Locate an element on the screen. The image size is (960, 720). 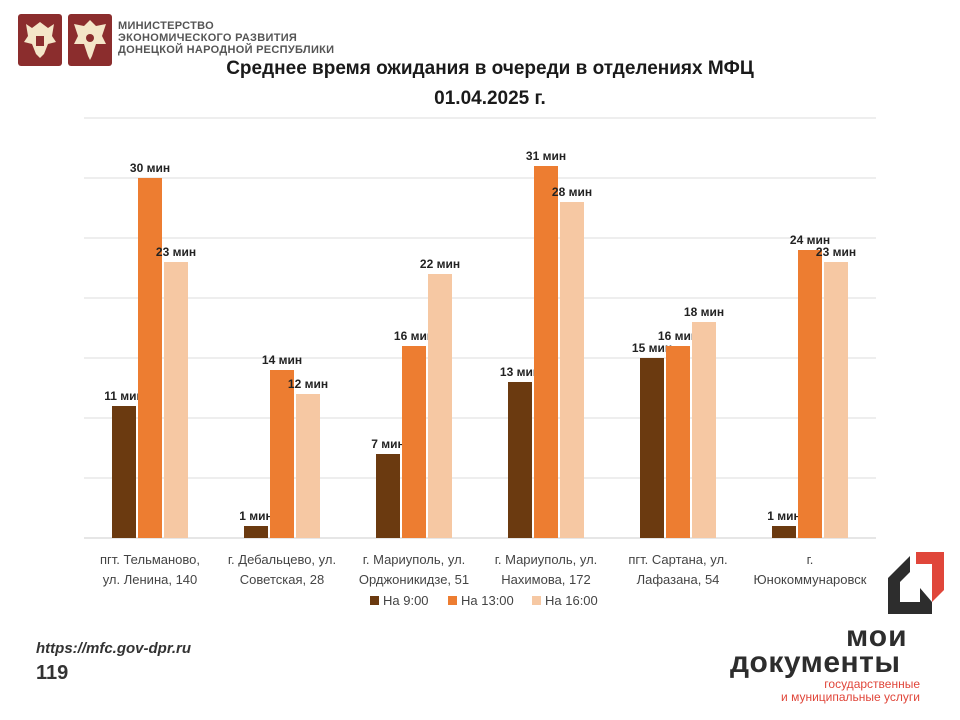
ministry-line: МИНИСТЕРСТВО is located at coordinates (166, 26).